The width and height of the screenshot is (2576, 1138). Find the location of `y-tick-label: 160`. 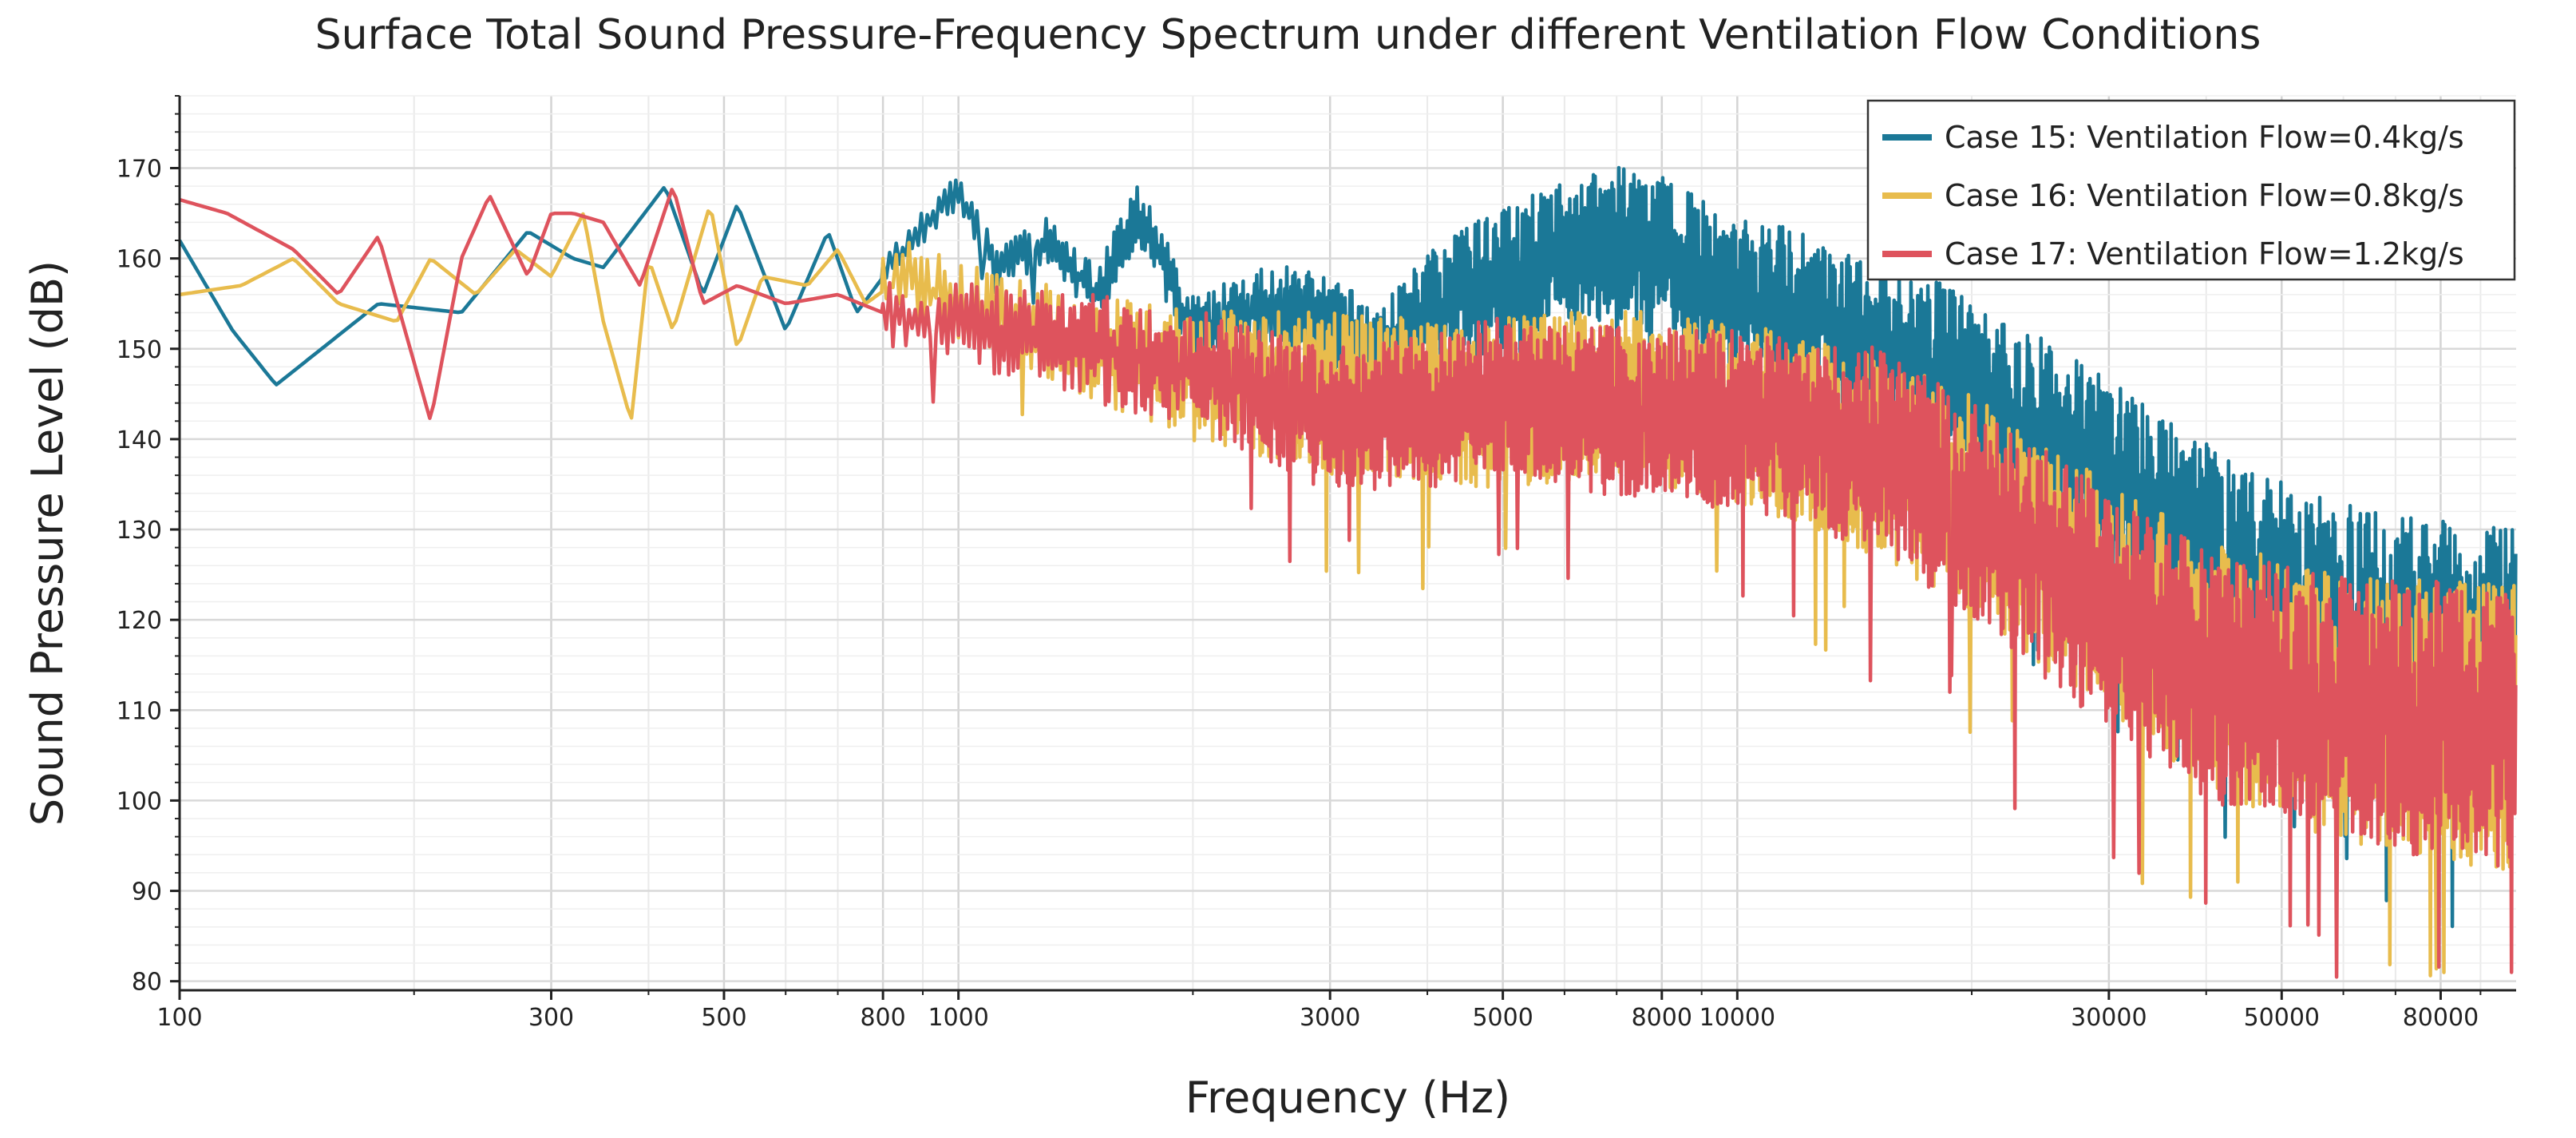

y-tick-label: 160 is located at coordinates (139, 260).